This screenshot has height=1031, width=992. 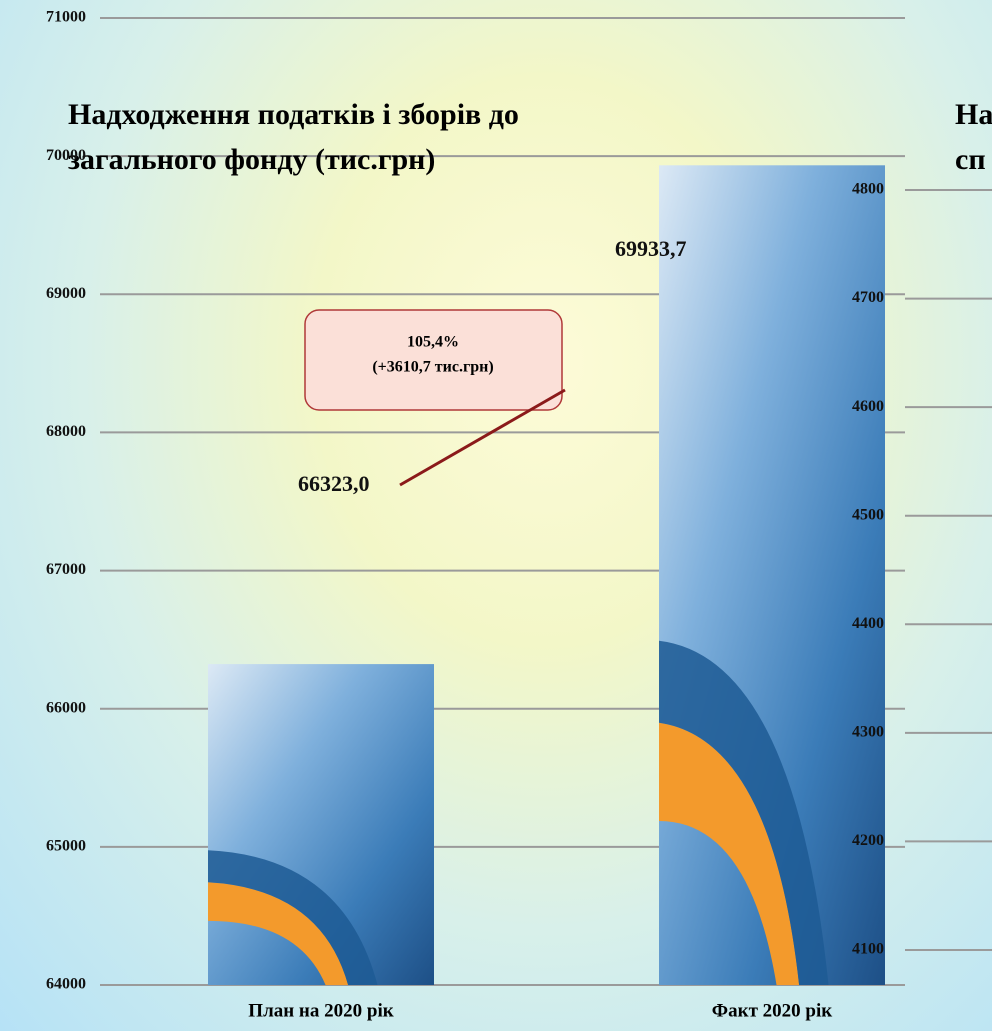 What do you see at coordinates (432, 367) in the screenshot?
I see `annotation: (+3610,7 тис.грн)` at bounding box center [432, 367].